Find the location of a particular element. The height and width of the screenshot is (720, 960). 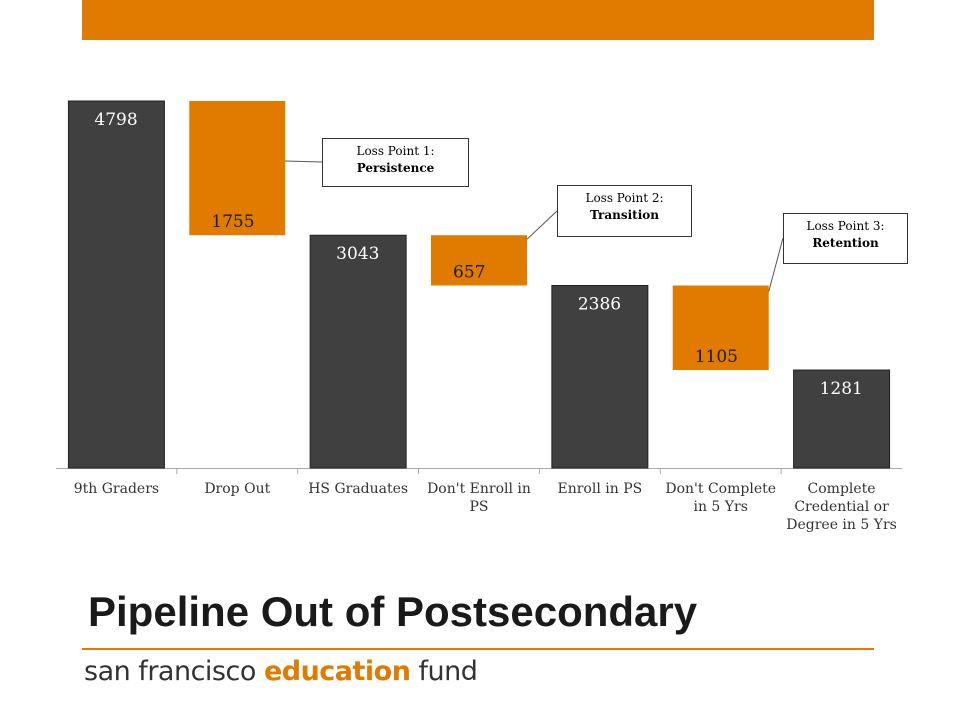

organization-logo: san francisco education fund is located at coordinates (281, 671).